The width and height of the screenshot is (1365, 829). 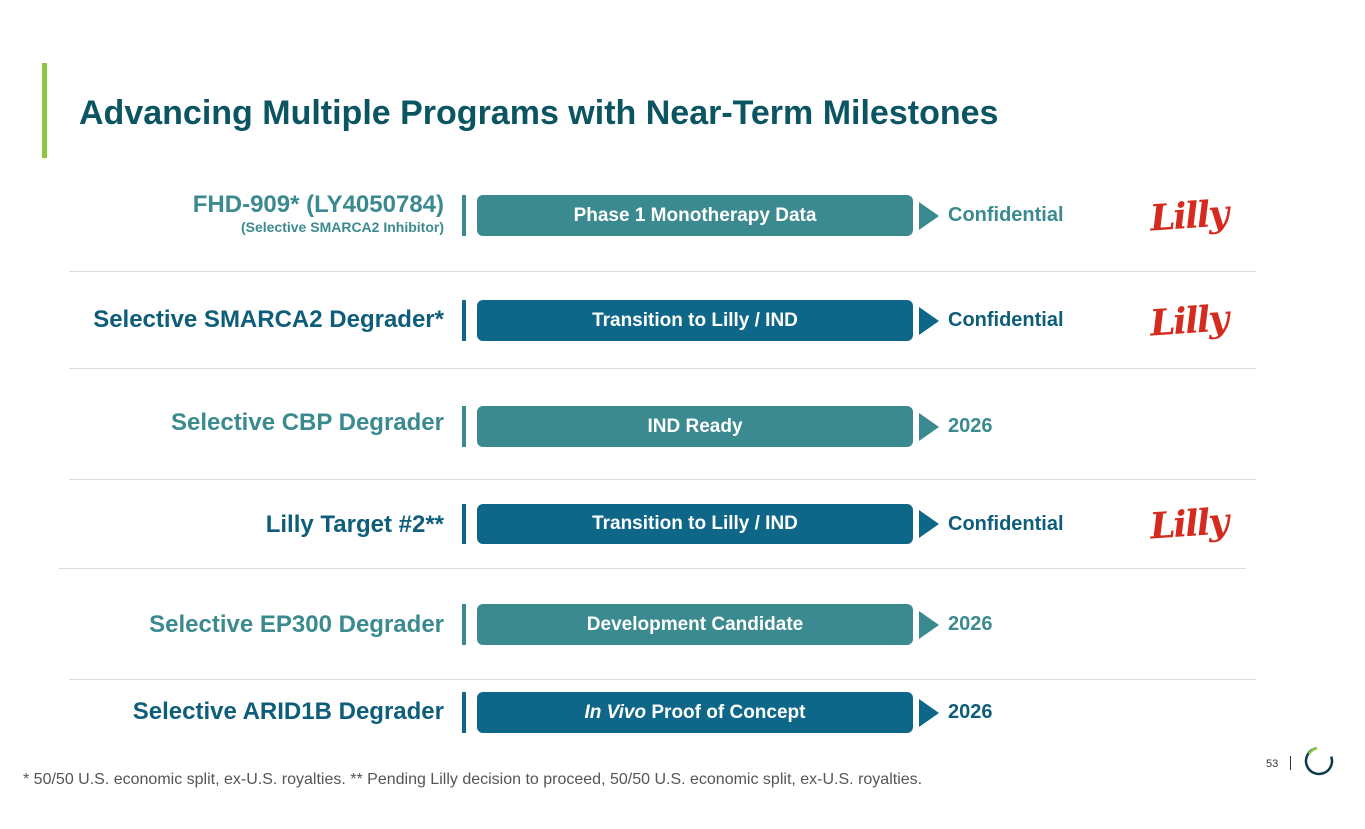 I want to click on program-label: Lilly Target #2**, so click(x=355, y=525).